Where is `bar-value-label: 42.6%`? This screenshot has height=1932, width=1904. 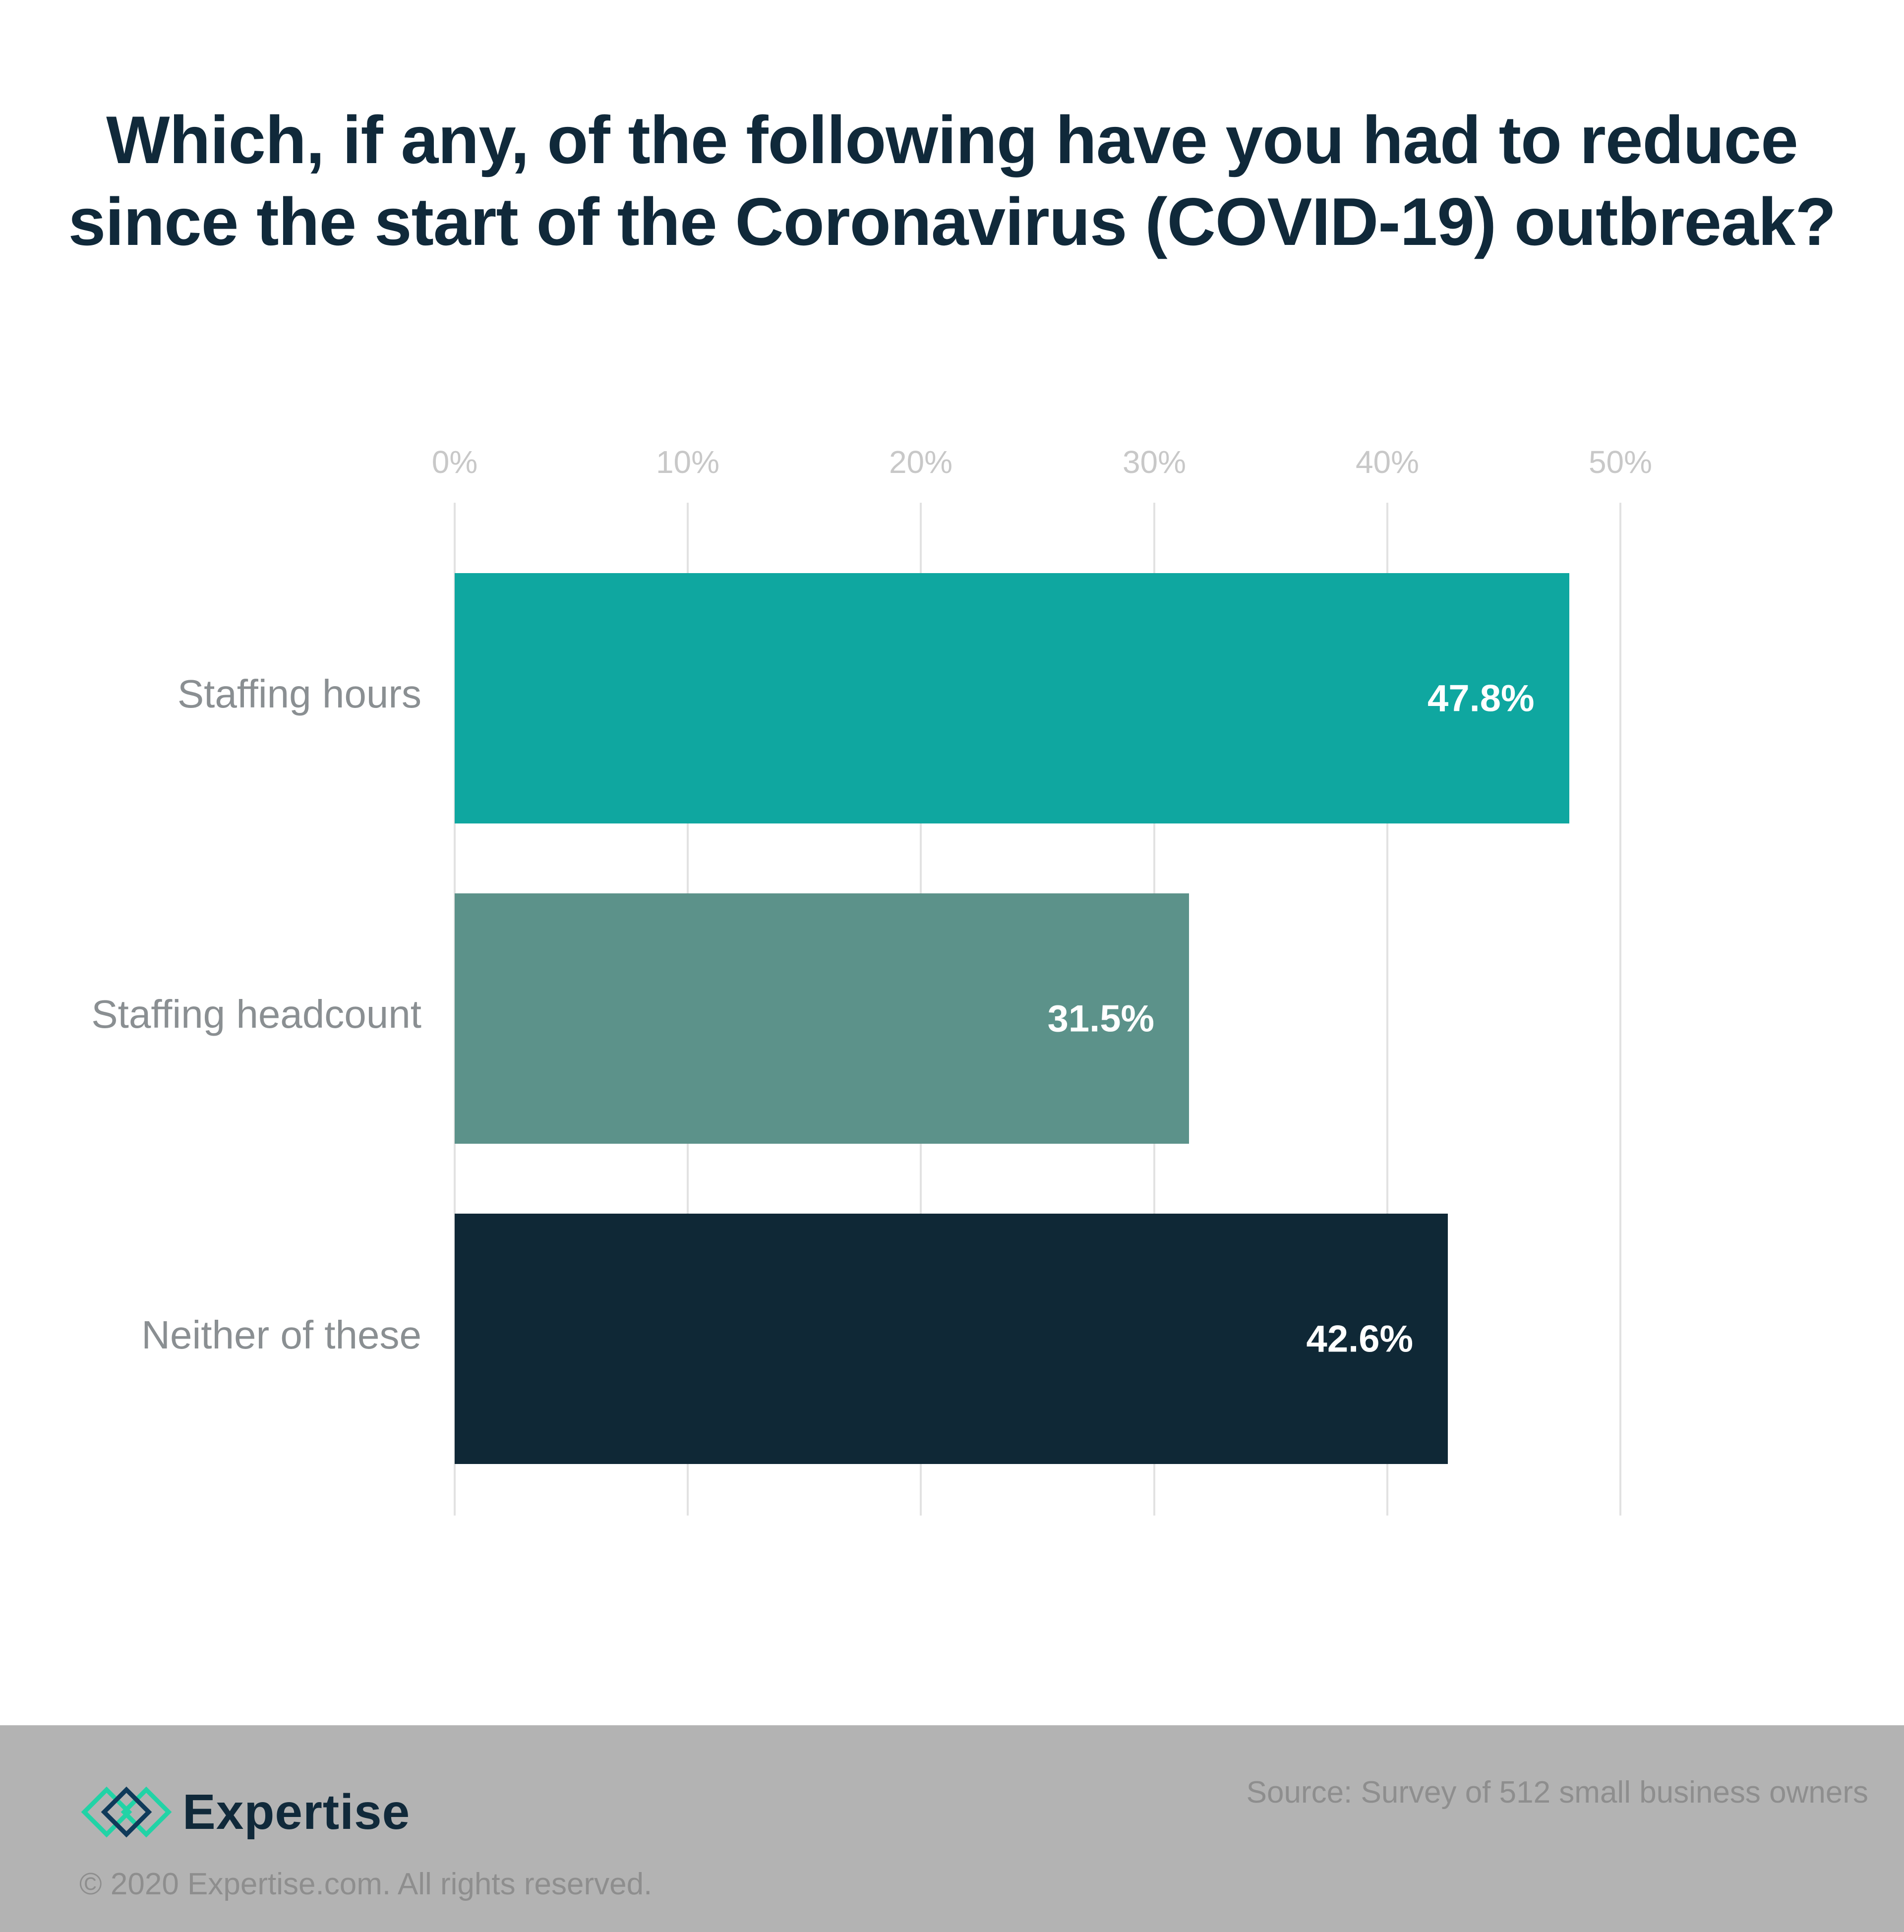
bar-value-label: 42.6% is located at coordinates (1360, 1339).